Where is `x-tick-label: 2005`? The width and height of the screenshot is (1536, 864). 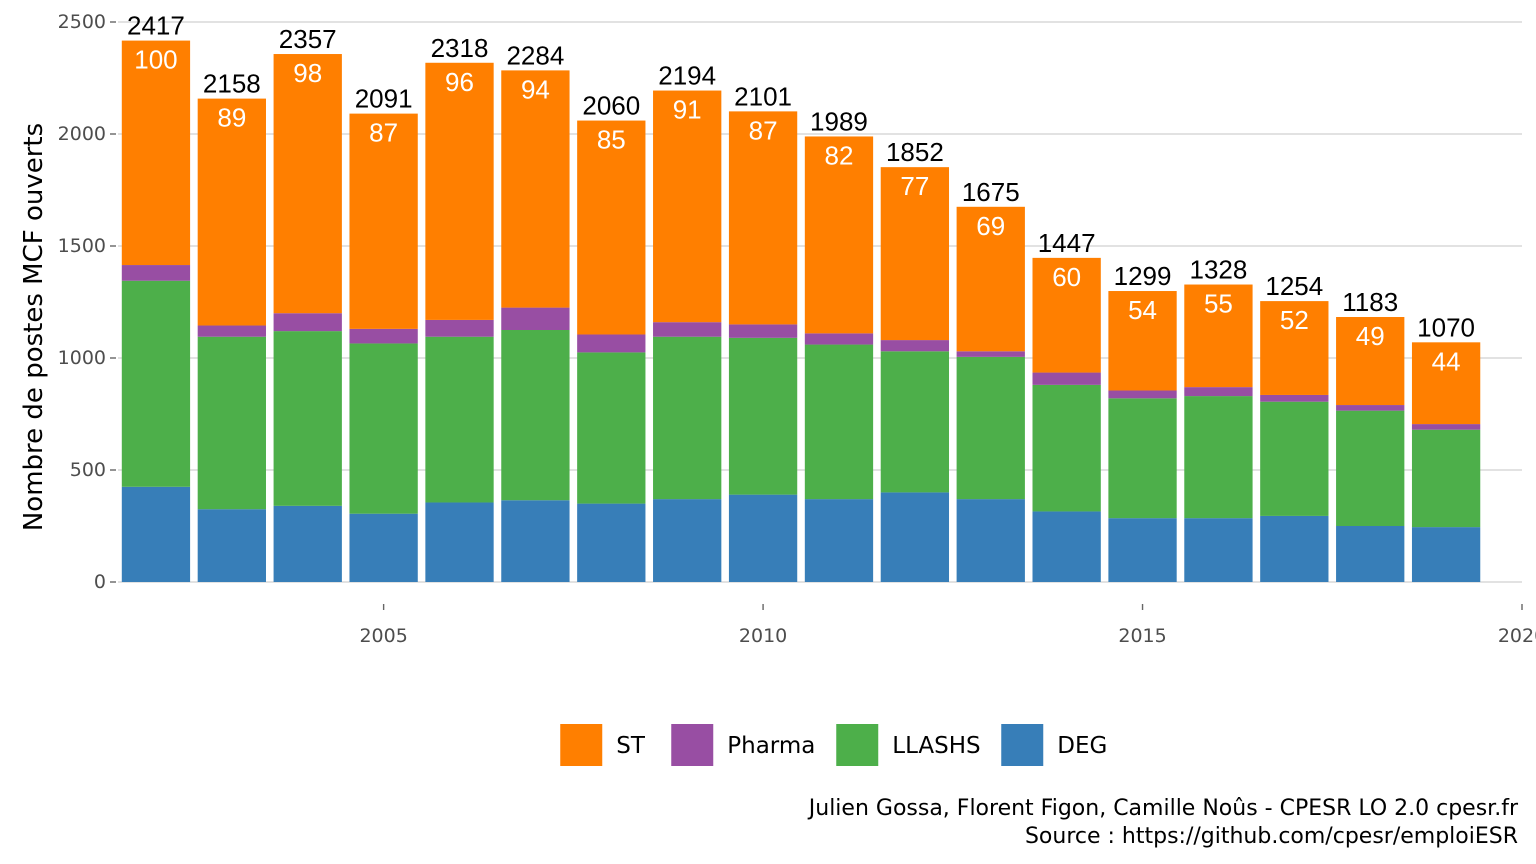 x-tick-label: 2005 is located at coordinates (383, 636).